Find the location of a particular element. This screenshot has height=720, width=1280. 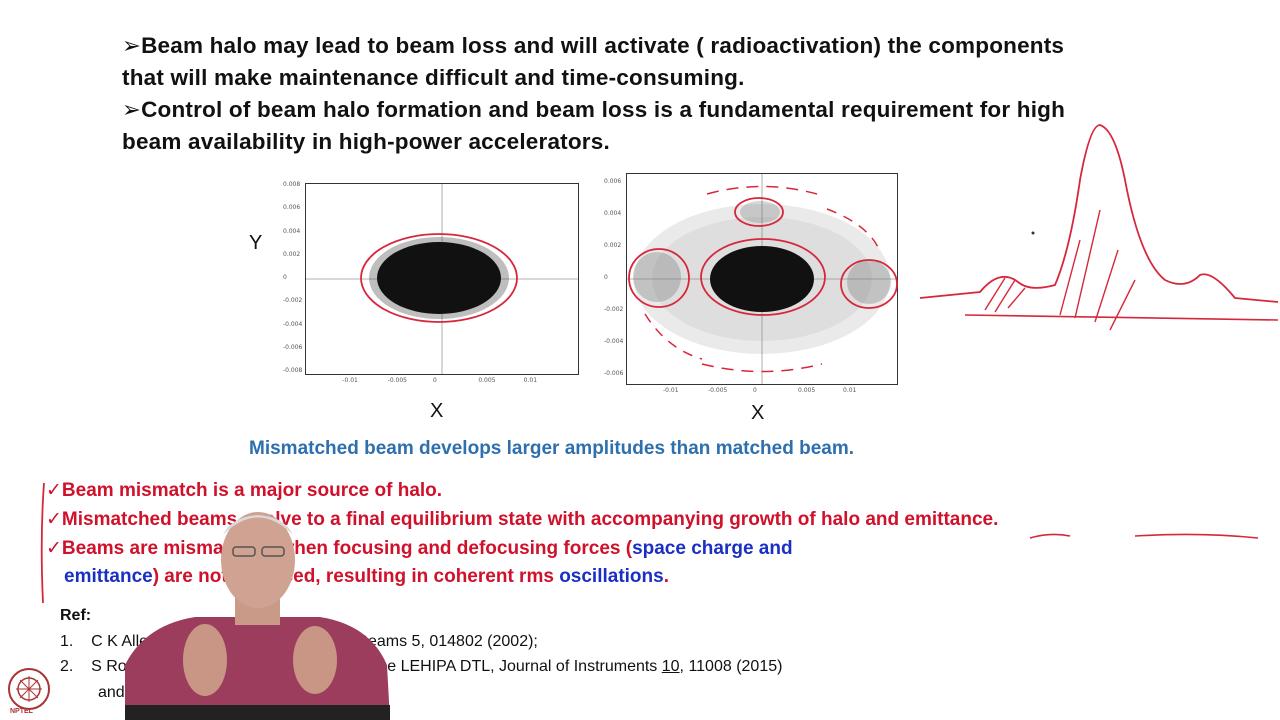

oscillations-text: oscillations is located at coordinates (611, 576).